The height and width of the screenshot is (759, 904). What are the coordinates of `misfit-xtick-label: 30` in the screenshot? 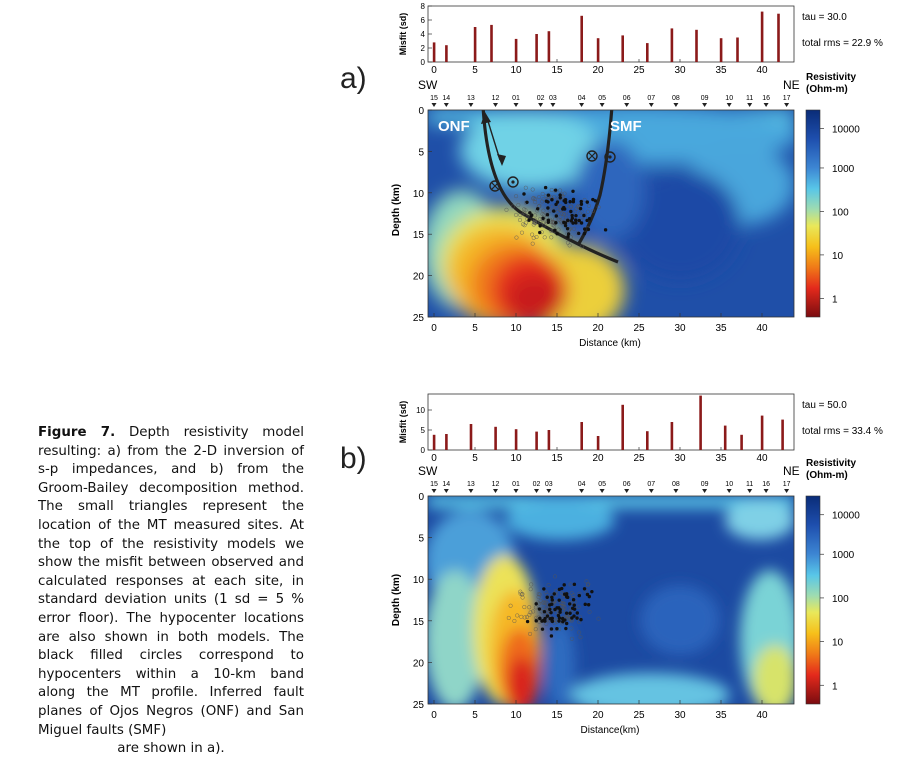 It's located at (680, 458).